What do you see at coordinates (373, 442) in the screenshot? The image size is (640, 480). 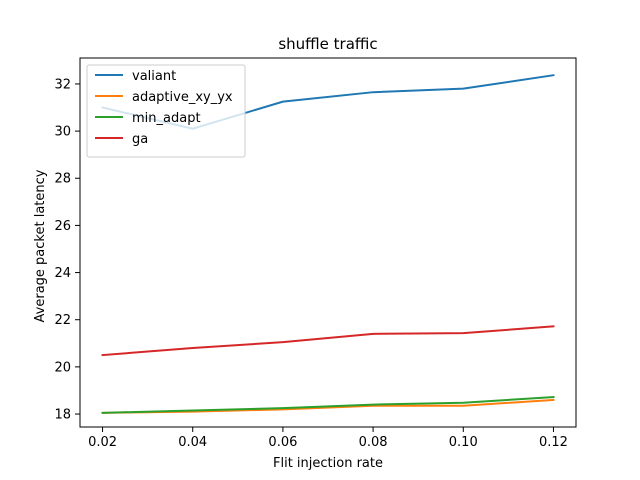 I see `x-tick-label: 0.08` at bounding box center [373, 442].